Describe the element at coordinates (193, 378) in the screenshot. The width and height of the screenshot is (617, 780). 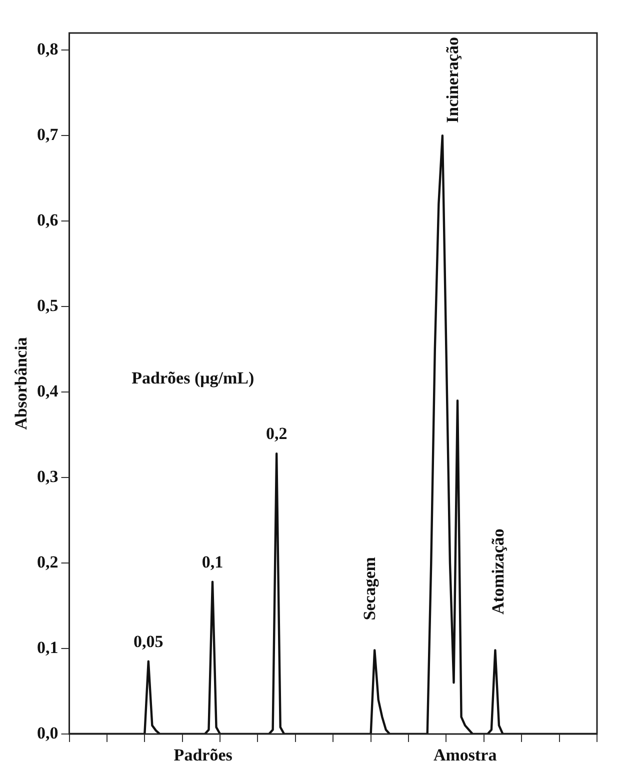
I see `annotation: Padrões (μg/mL)` at that location.